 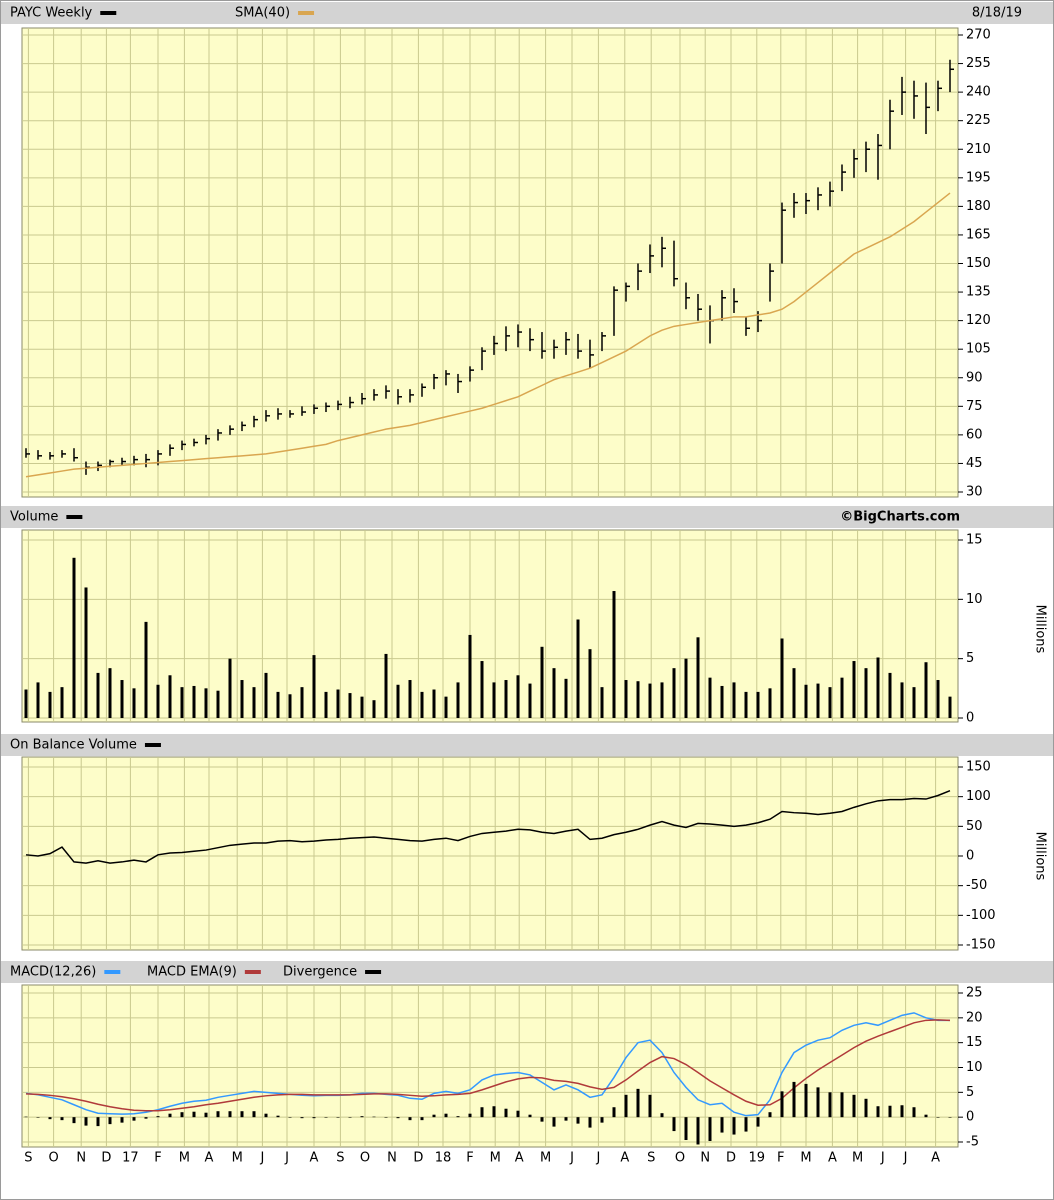 I want to click on y-tick-label: 180, so click(x=978, y=206).